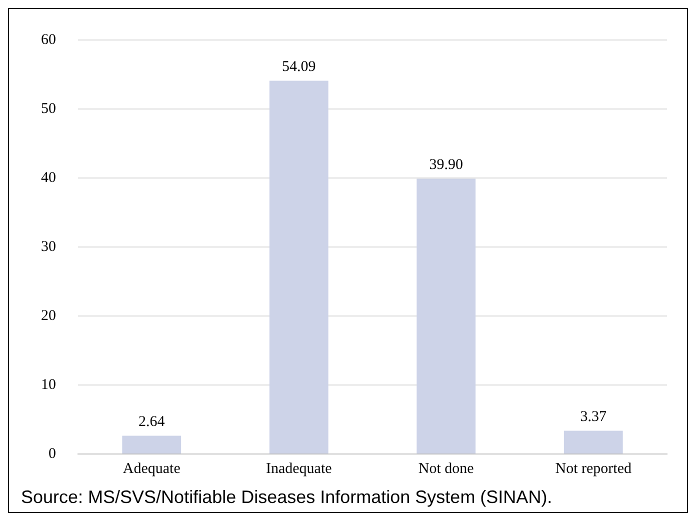 The height and width of the screenshot is (525, 696). What do you see at coordinates (48, 316) in the screenshot?
I see `y-tick-label: 20` at bounding box center [48, 316].